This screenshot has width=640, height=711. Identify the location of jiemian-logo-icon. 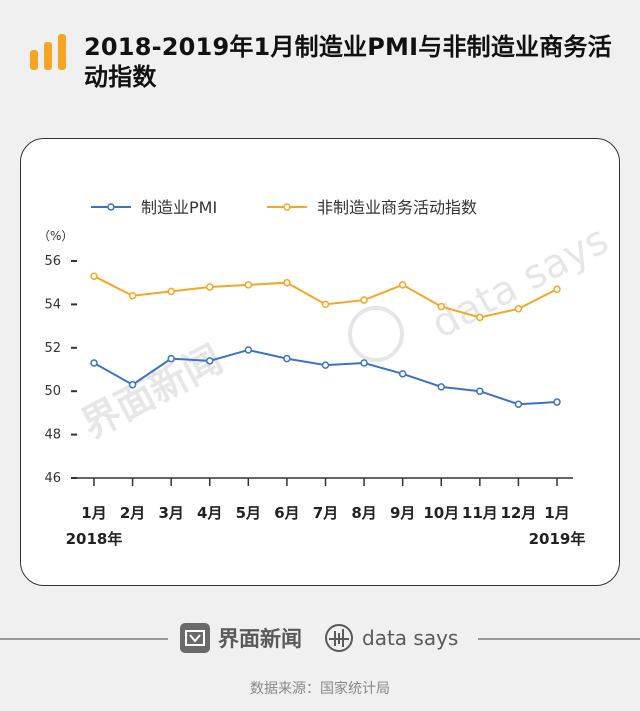
(195, 638).